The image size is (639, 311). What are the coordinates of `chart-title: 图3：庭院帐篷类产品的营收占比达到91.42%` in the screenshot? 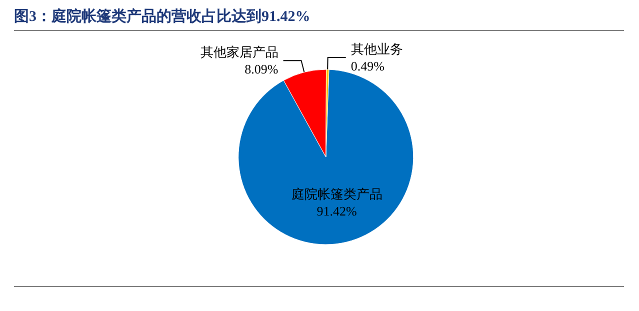 It's located at (319, 17).